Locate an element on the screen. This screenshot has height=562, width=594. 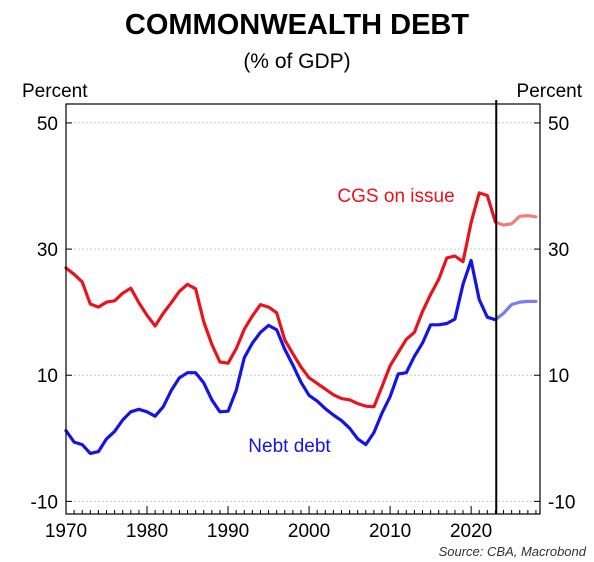
cgs-on-issue-forecast-line is located at coordinates (515, 220).